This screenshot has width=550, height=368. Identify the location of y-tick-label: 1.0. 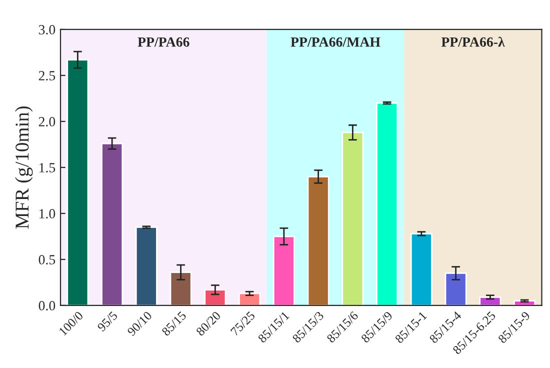
(48, 213).